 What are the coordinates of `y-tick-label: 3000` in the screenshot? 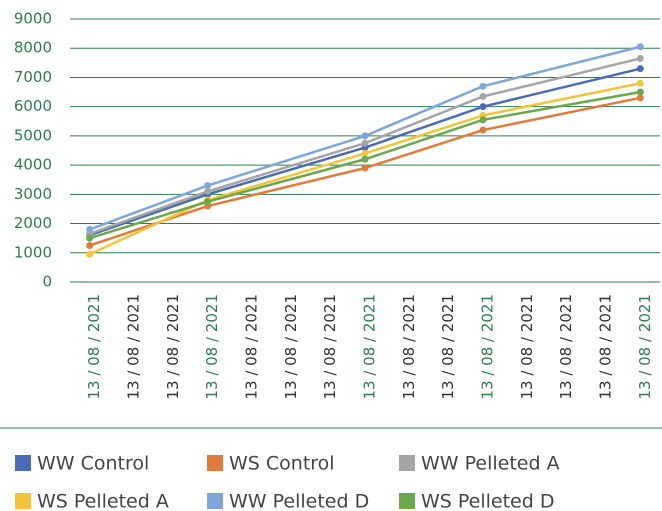 It's located at (33, 194).